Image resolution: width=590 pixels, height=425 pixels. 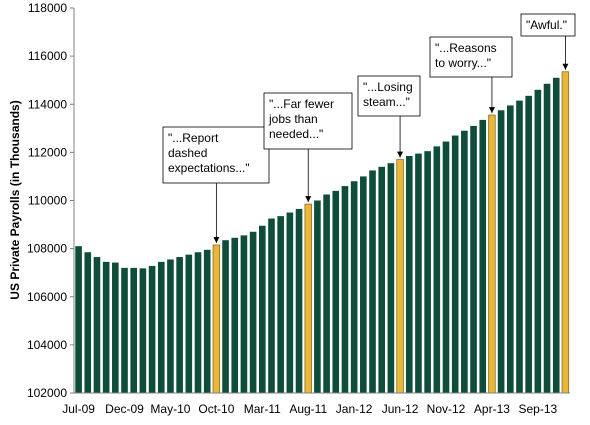 I want to click on callout-text-line: "...Report, so click(x=193, y=138).